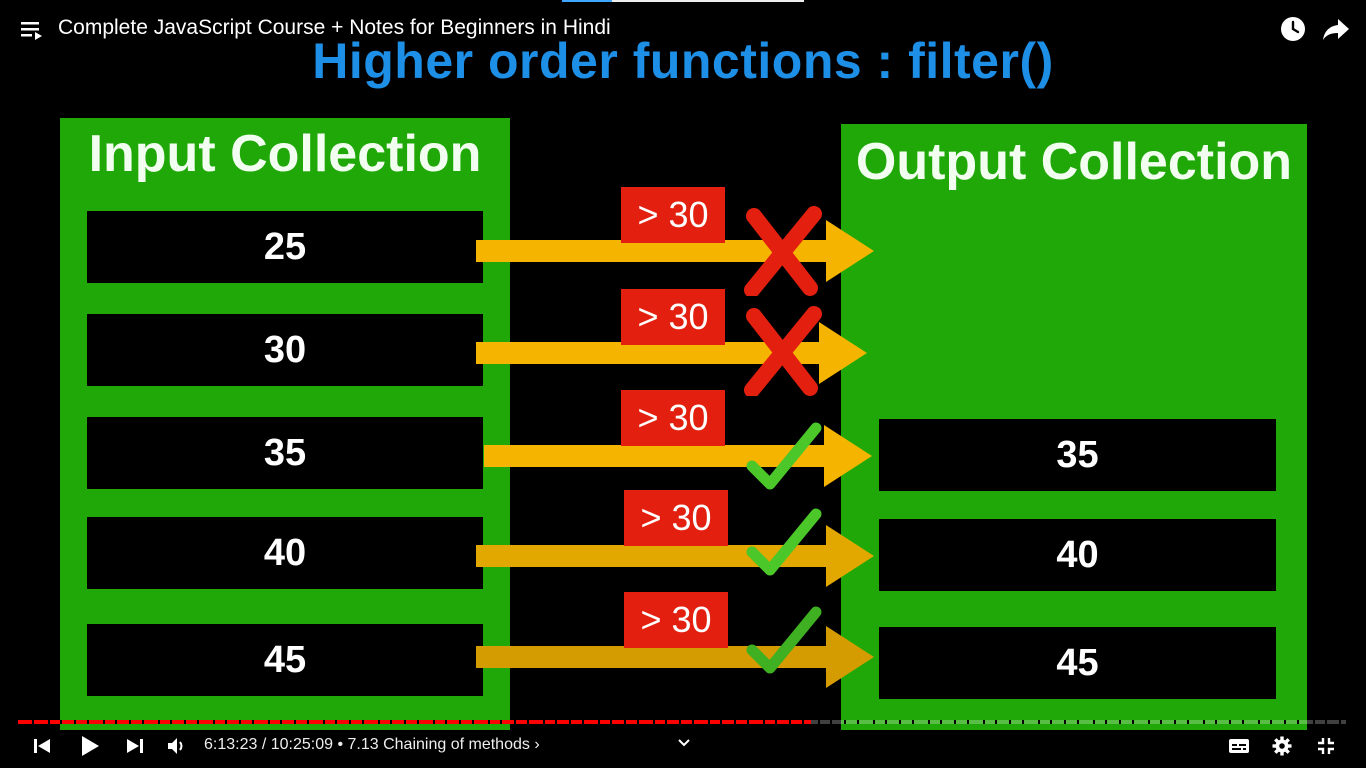 This screenshot has width=1366, height=768. Describe the element at coordinates (444, 744) in the screenshot. I see `chapter-title: 7.13 Chaining of methods ›` at that location.